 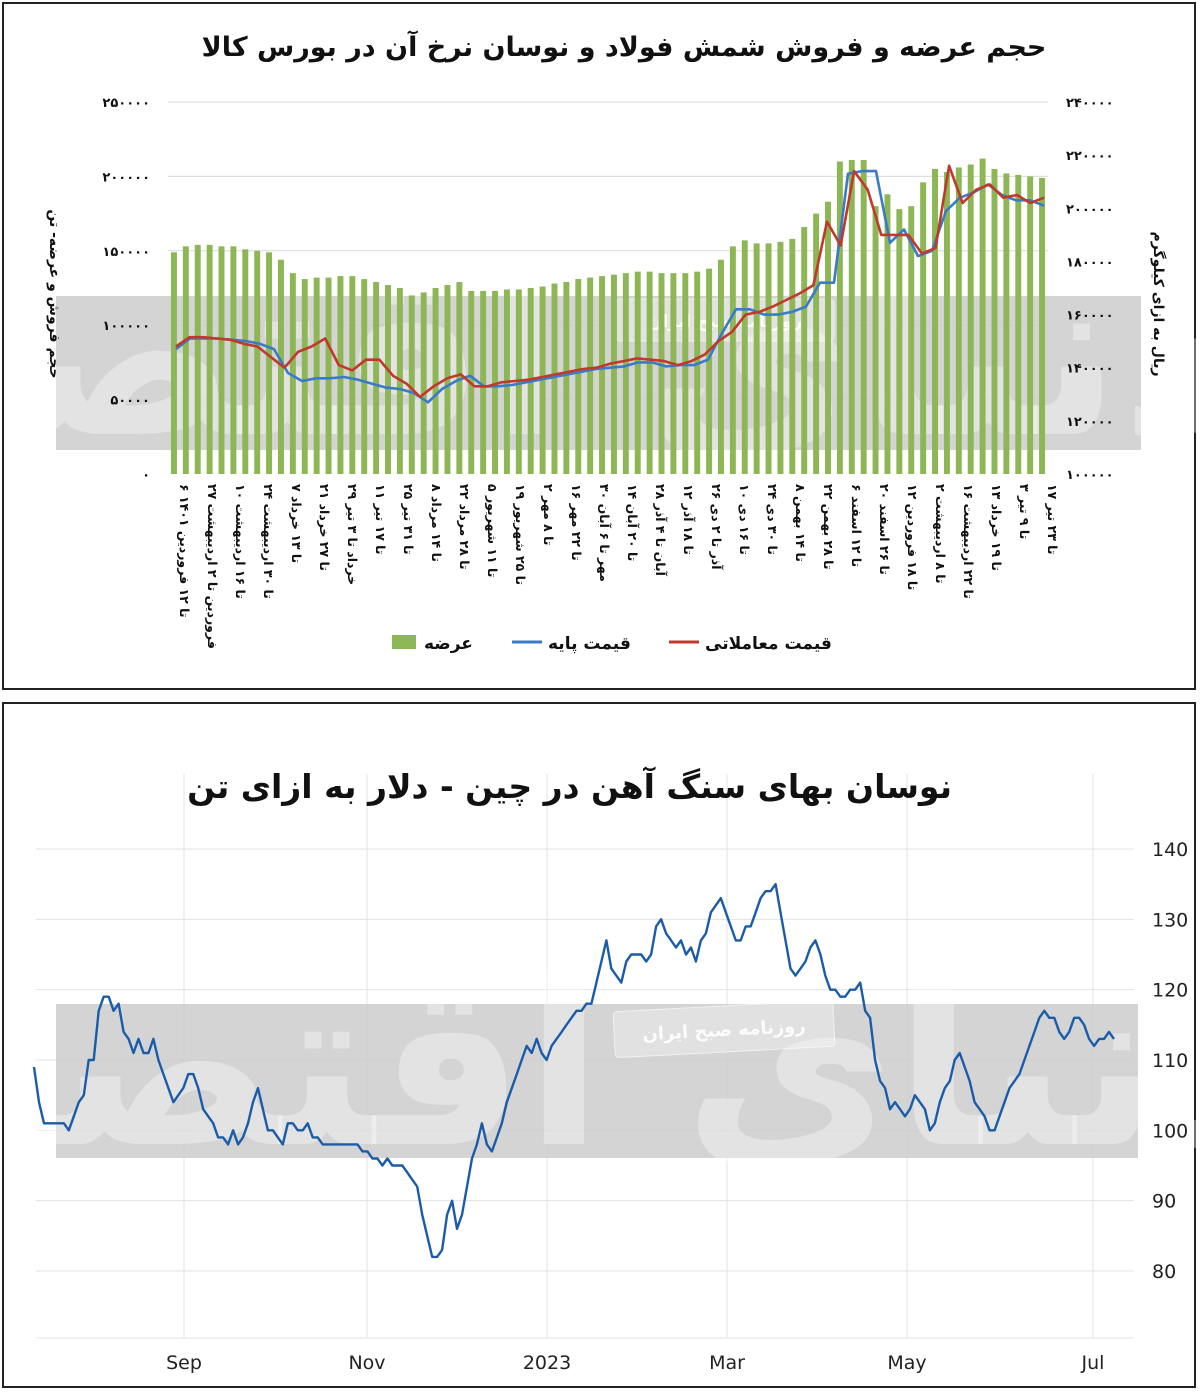 I want to click on category-label: ۸ تا ۱۴ مرداد, so click(x=436, y=523).